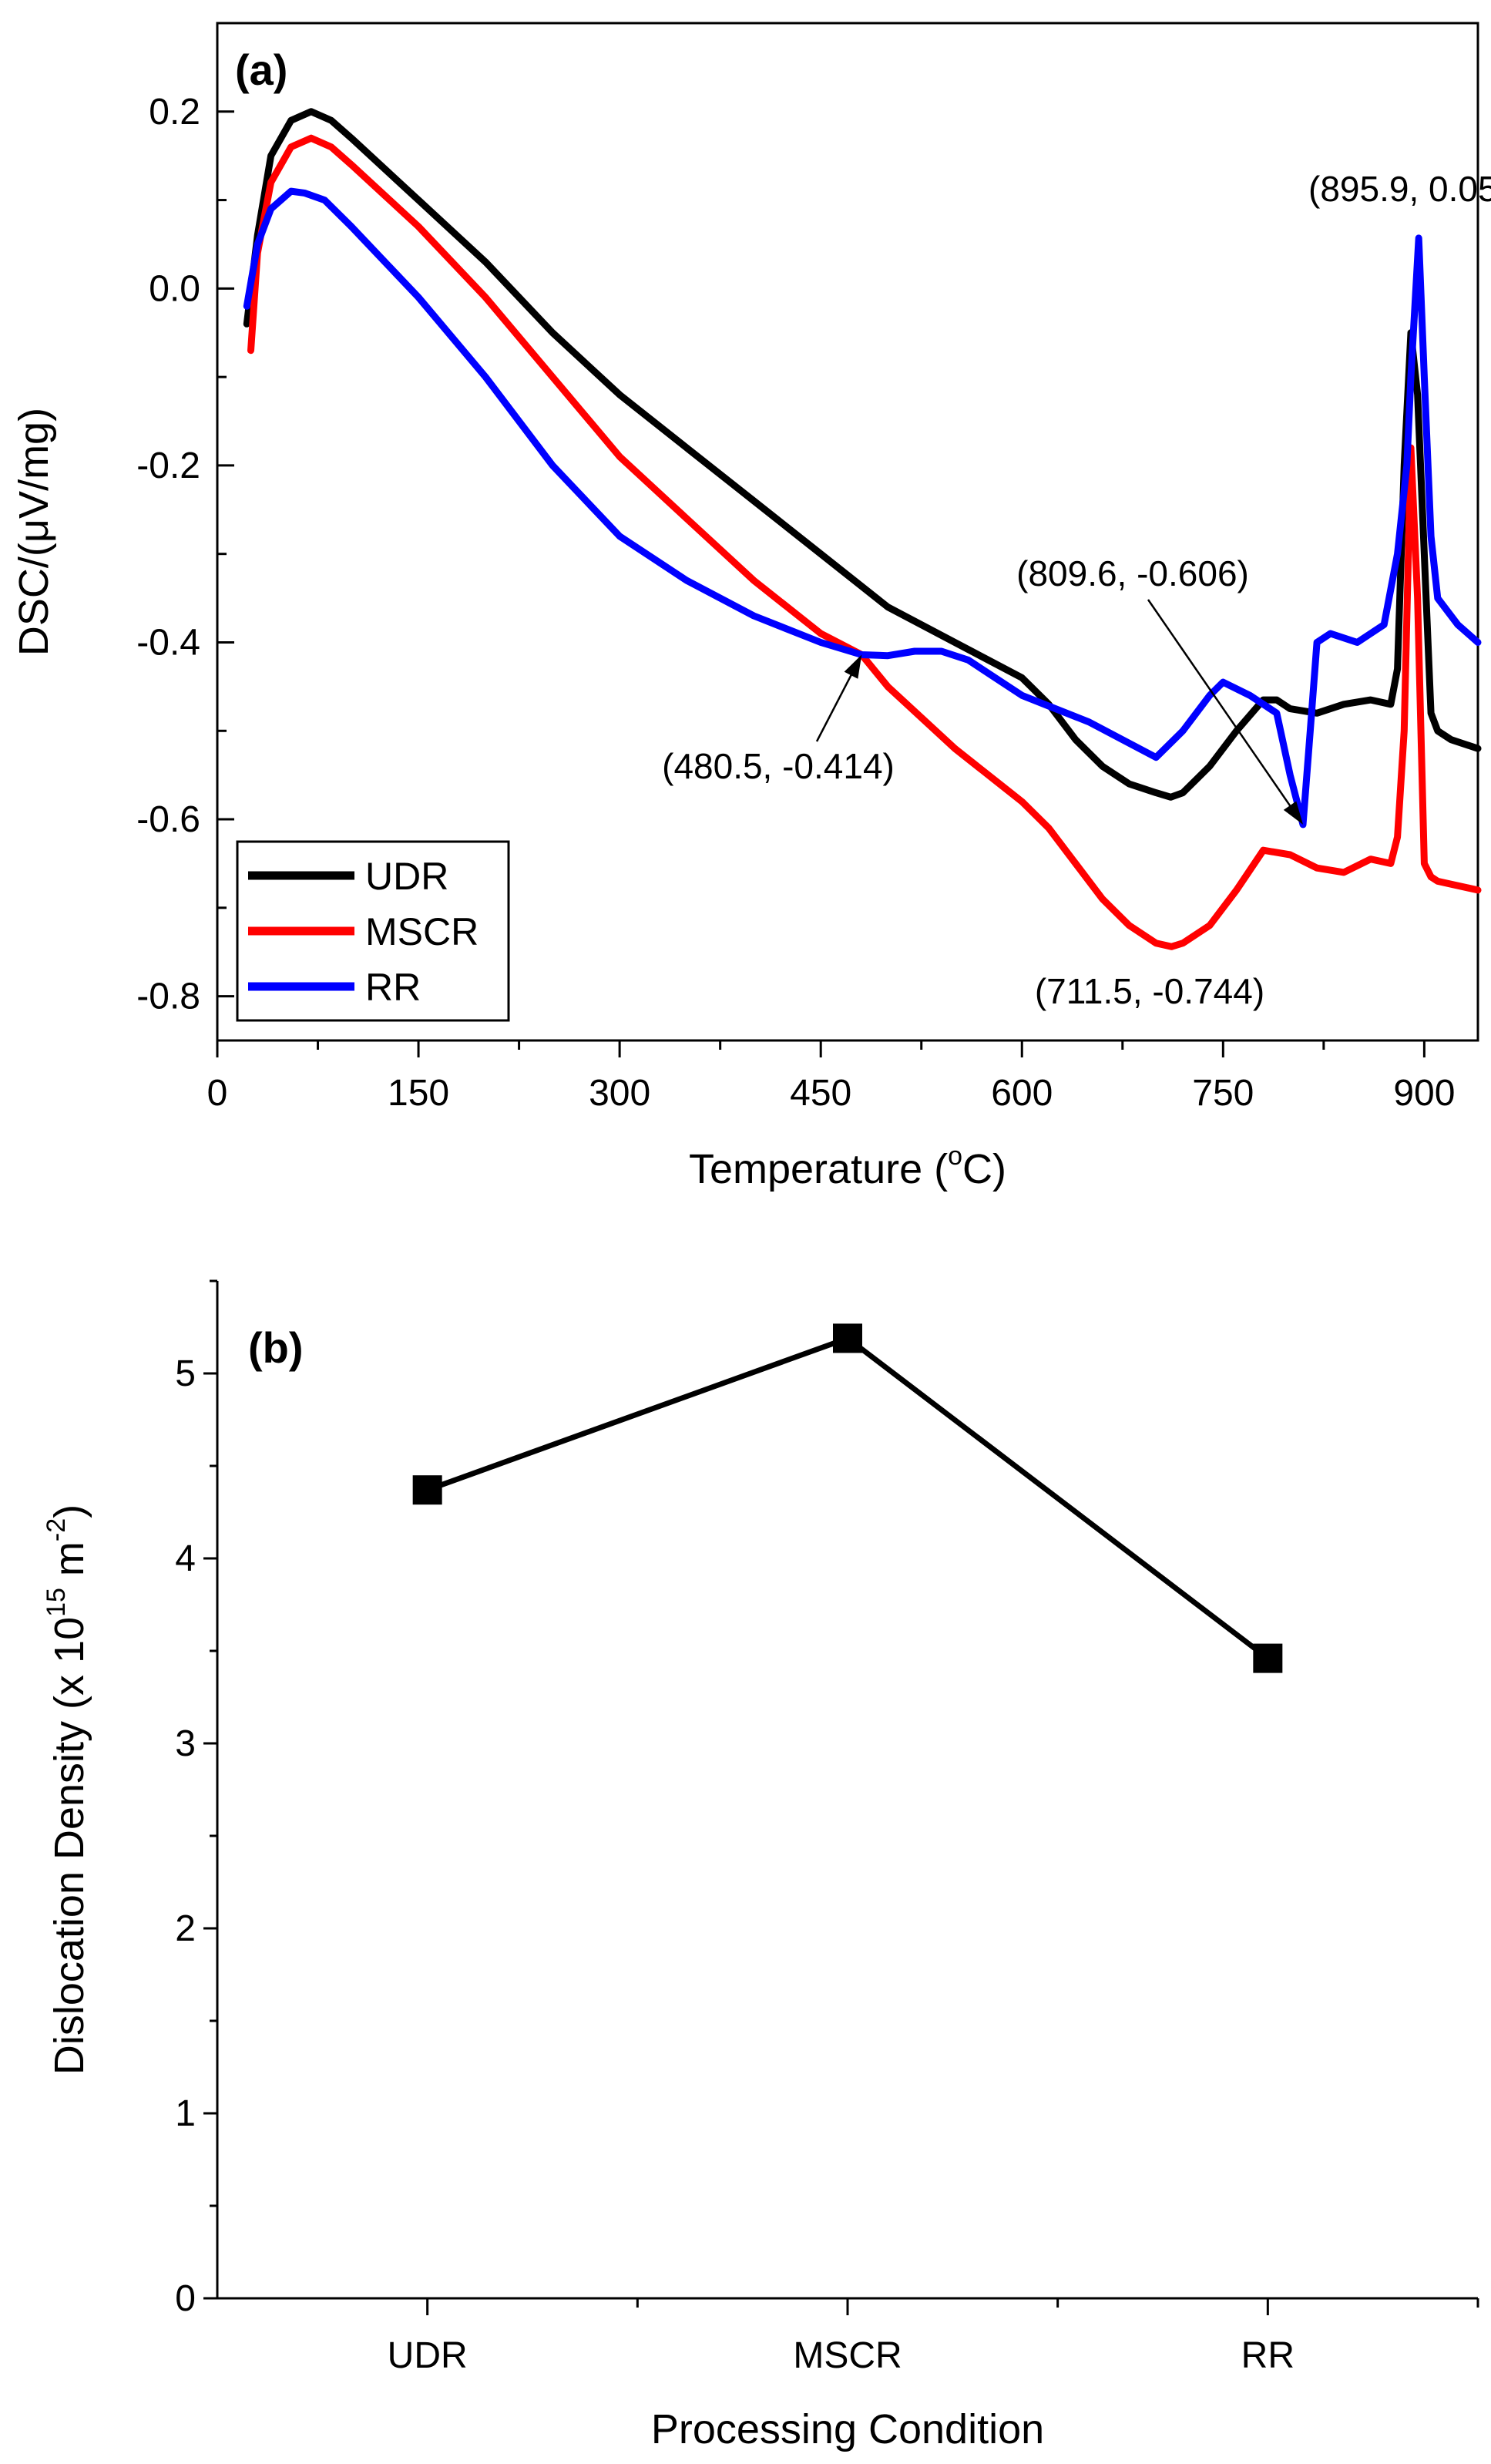  Describe the element at coordinates (185, 2298) in the screenshot. I see `b-y-tick-label: 0` at that location.